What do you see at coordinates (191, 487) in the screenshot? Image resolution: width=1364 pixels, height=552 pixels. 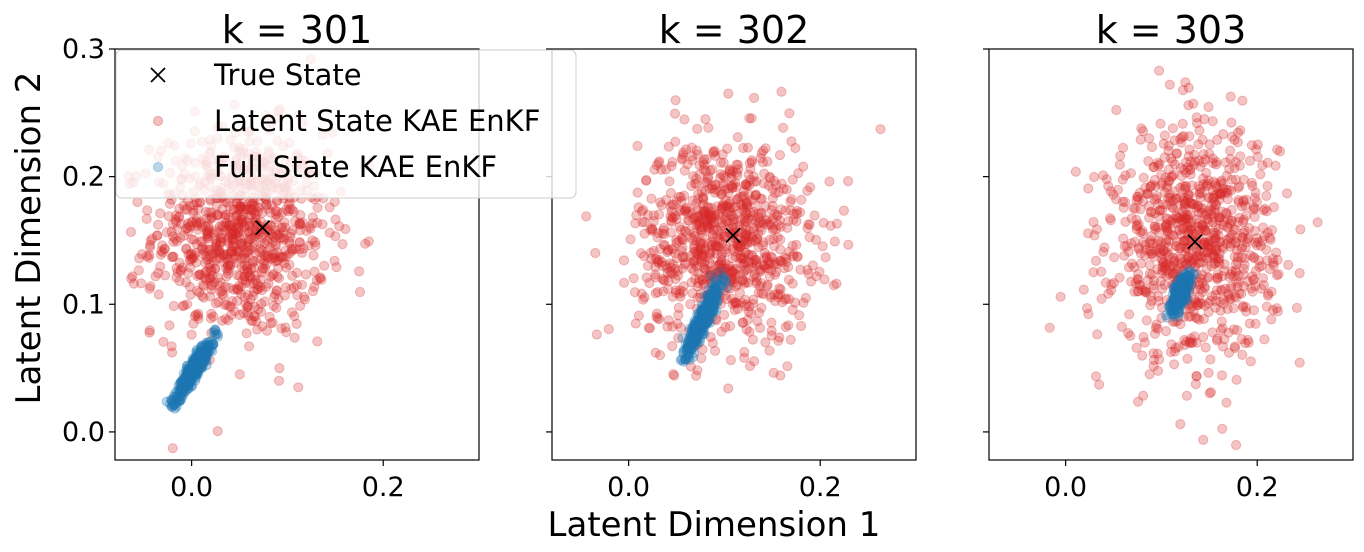 I see `x-tick-label: 0.0` at bounding box center [191, 487].